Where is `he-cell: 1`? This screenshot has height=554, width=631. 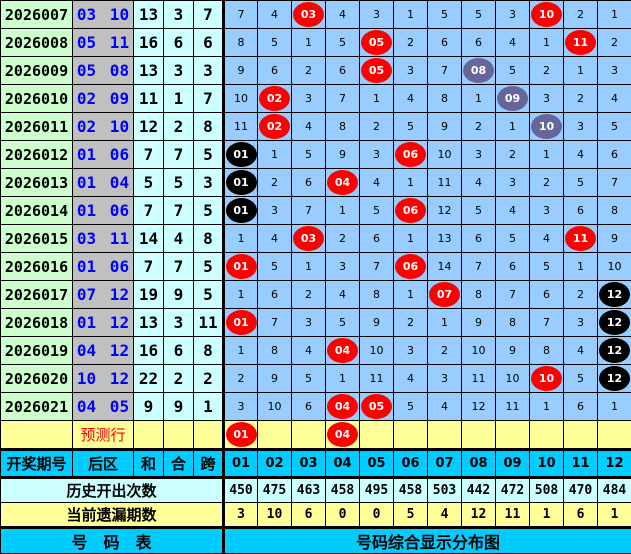
he-cell: 1 is located at coordinates (179, 99).